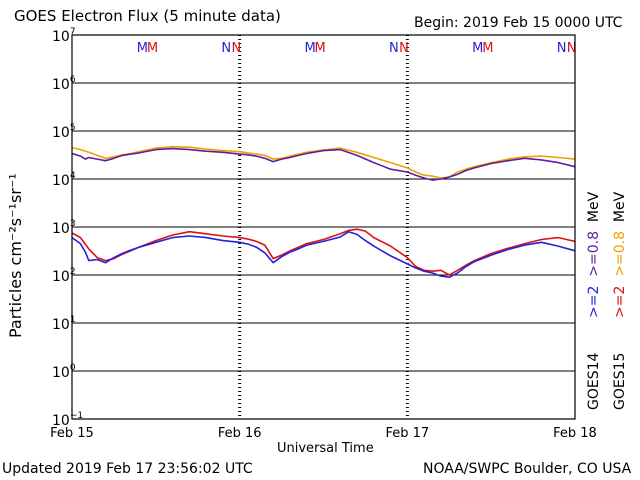  I want to click on legend-goes14-2mev: >=2, so click(594, 301).